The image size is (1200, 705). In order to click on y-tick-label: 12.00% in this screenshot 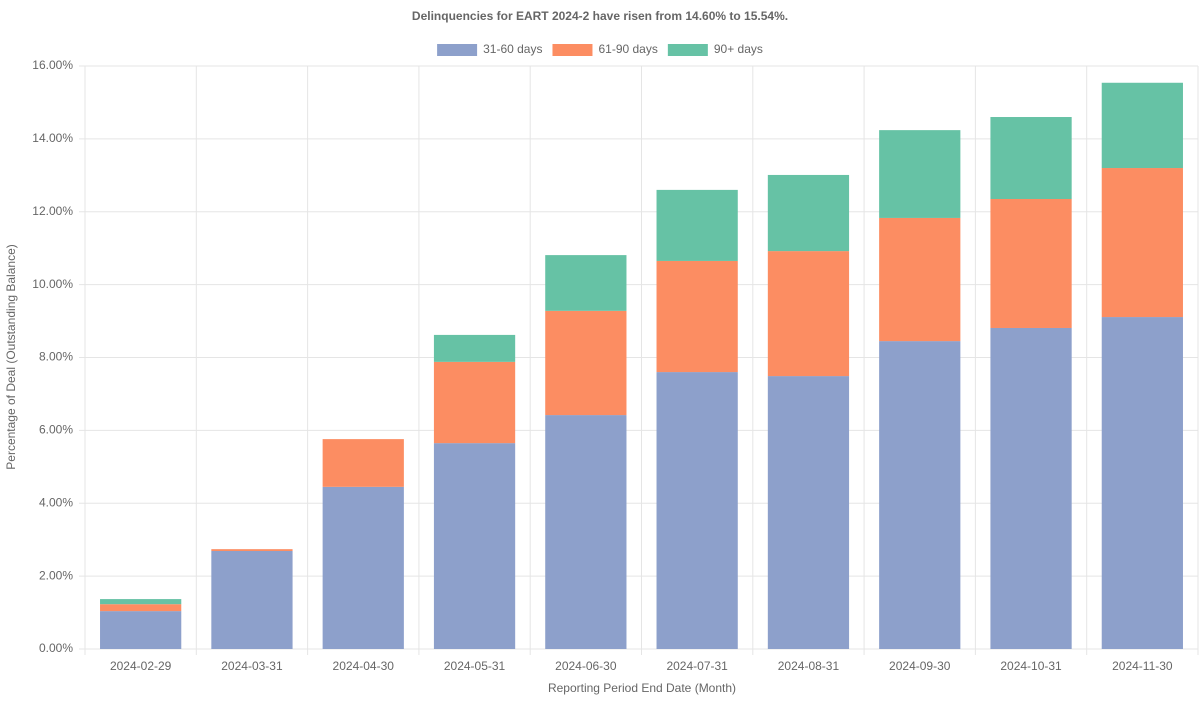, I will do `click(52, 211)`.